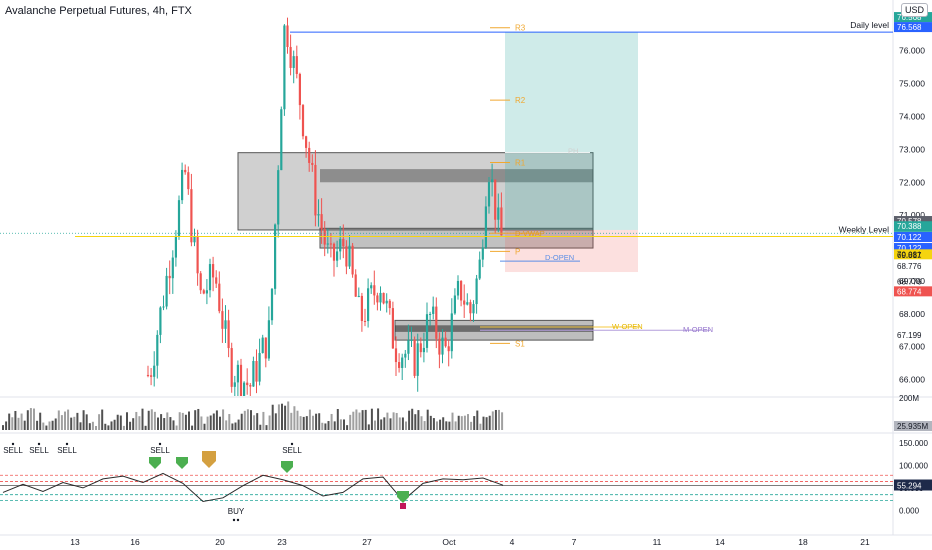 This screenshot has width=932, height=550. Describe the element at coordinates (209, 459) in the screenshot. I see `signal-marker` at that location.